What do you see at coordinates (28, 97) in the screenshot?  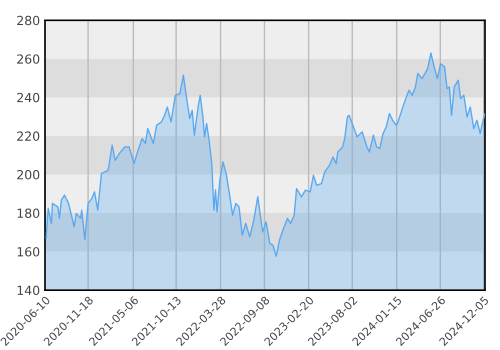 I see `y-tick-label: 240` at bounding box center [28, 97].